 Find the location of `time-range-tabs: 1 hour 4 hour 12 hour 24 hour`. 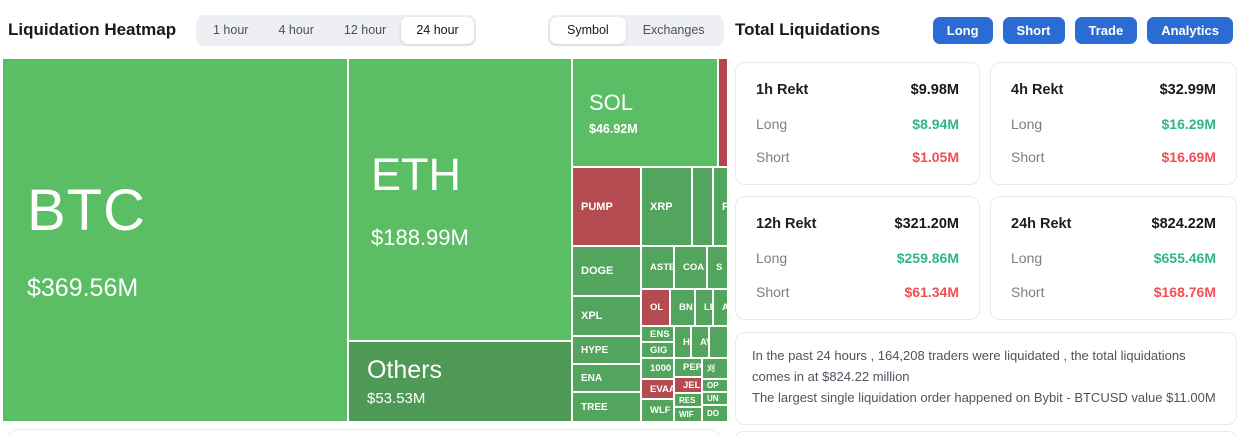

time-range-tabs: 1 hour 4 hour 12 hour 24 hour is located at coordinates (336, 30).